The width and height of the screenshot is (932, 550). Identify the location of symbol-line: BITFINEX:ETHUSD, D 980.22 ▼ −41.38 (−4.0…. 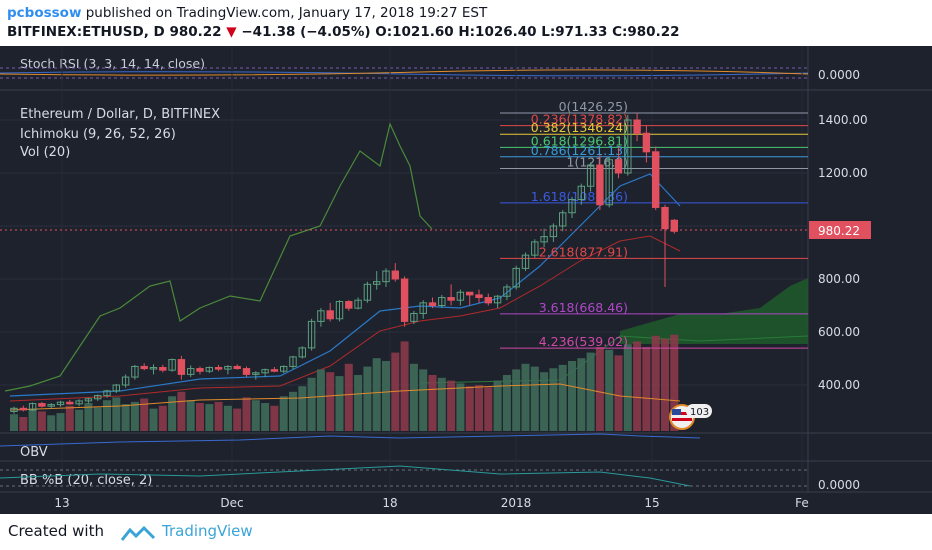
(343, 32).